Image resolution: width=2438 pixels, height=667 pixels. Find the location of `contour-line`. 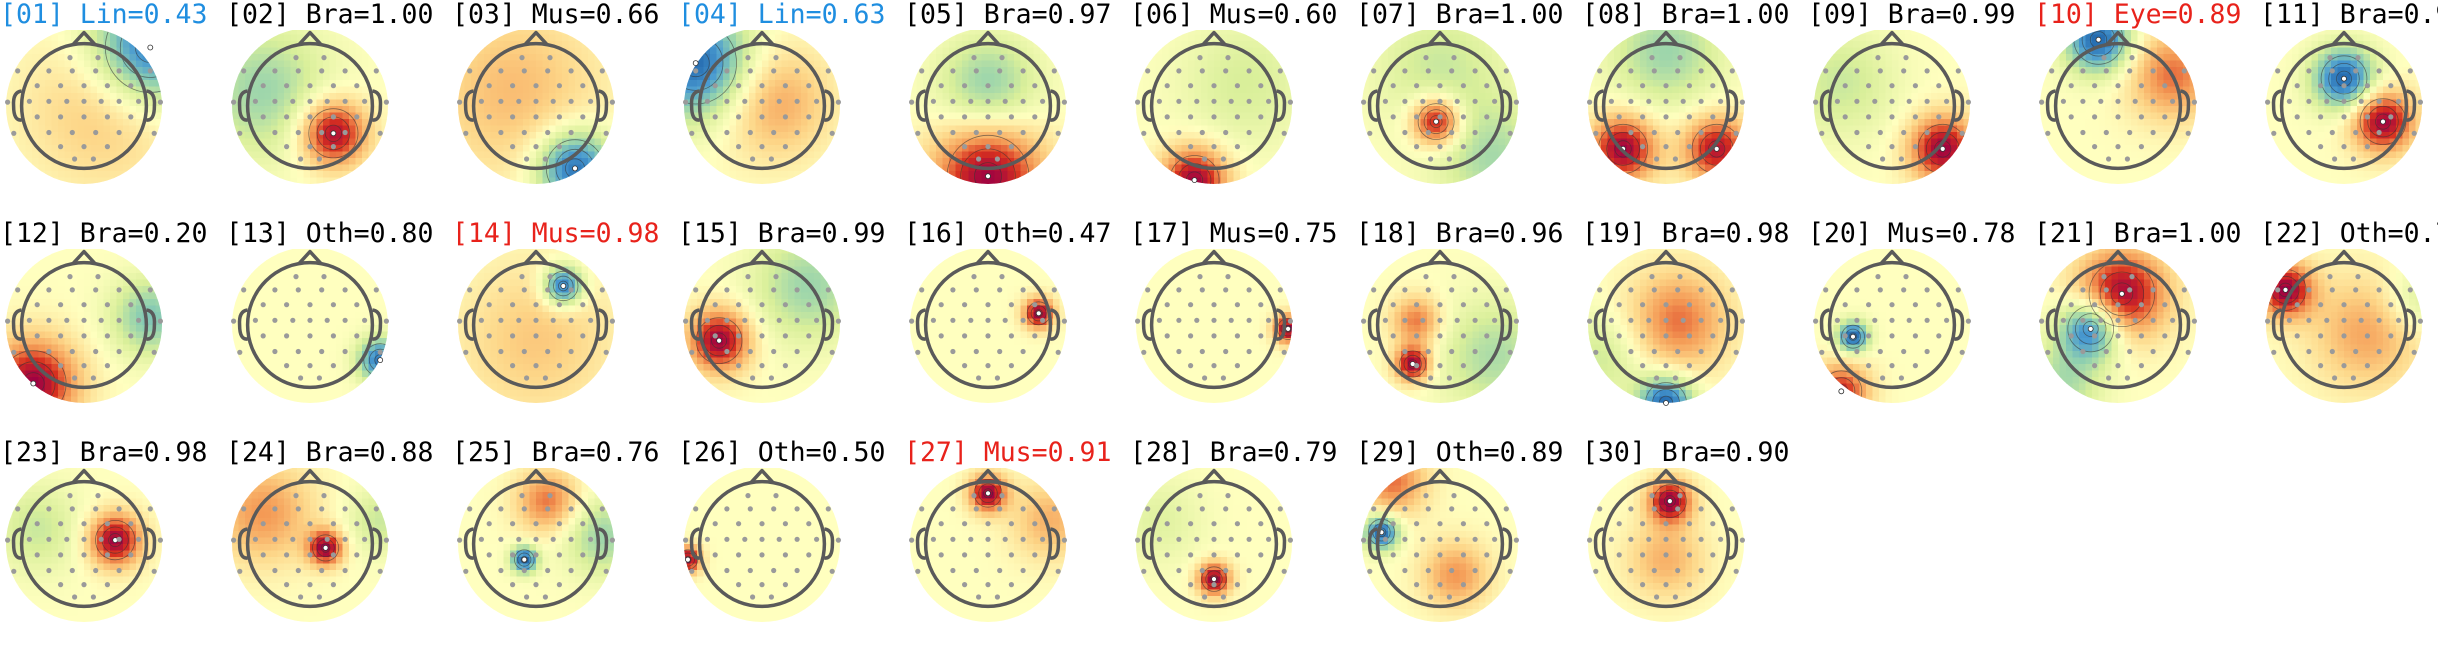

contour-line is located at coordinates (140, 54).